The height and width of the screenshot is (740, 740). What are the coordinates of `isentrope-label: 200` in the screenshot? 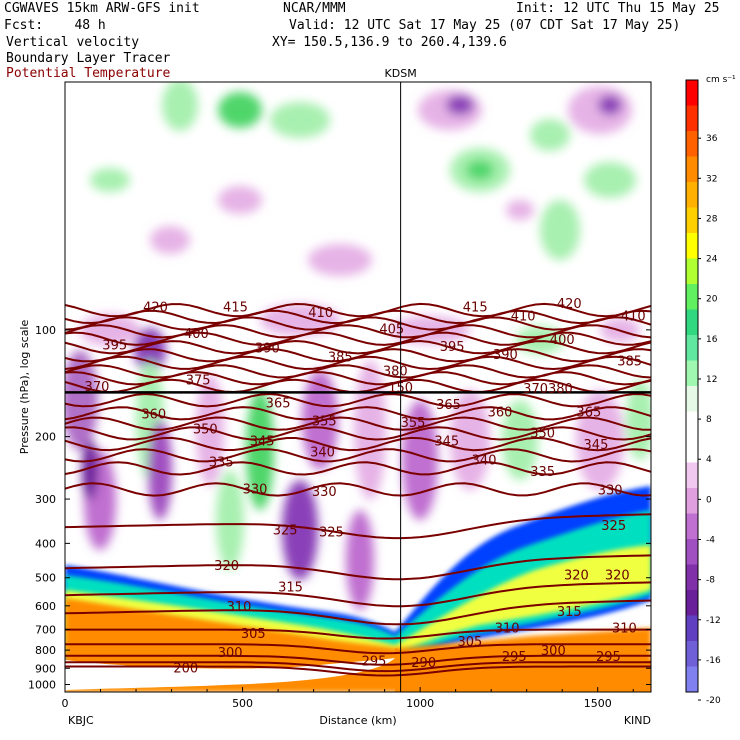 It's located at (185, 668).